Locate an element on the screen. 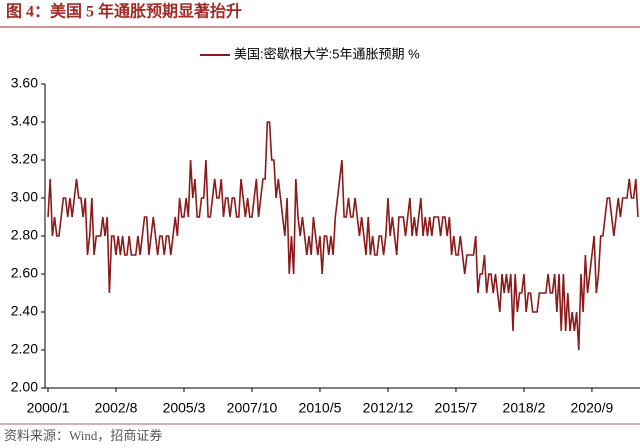 The image size is (640, 448). y-tick-label: 3.20 is located at coordinates (24, 159).